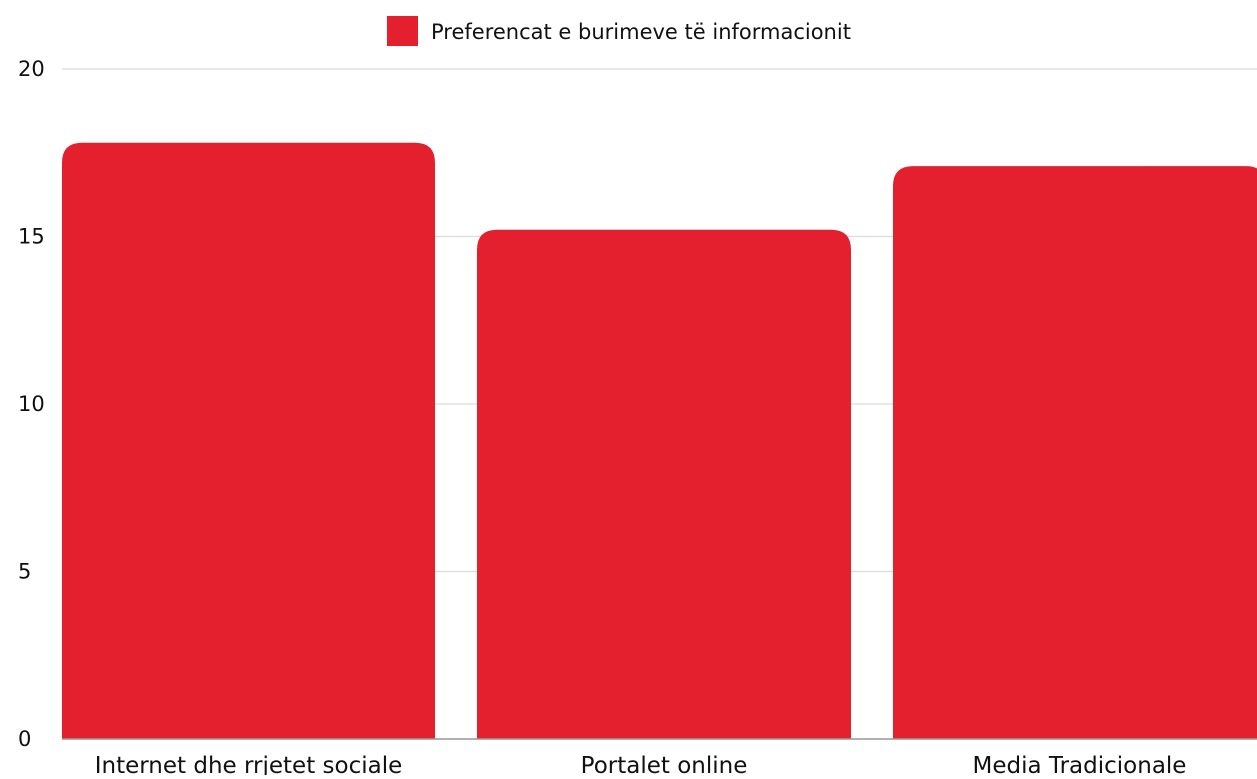 This screenshot has width=1257, height=779. Describe the element at coordinates (31, 237) in the screenshot. I see `y-tick-label: 15` at that location.